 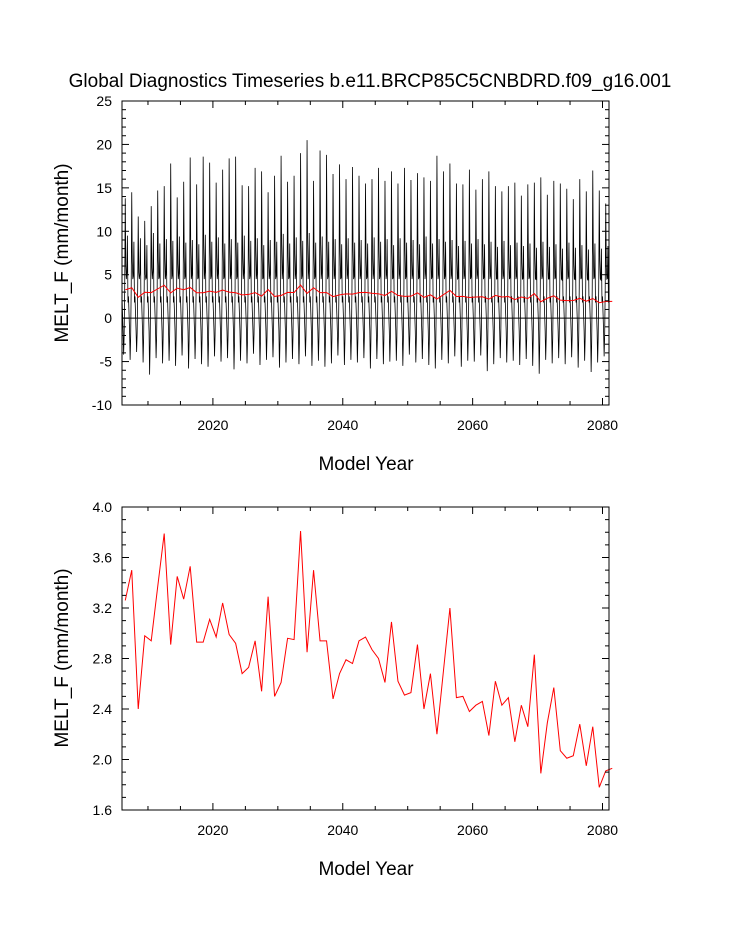 What do you see at coordinates (212, 425) in the screenshot?
I see `top-x-tick-label: 2020` at bounding box center [212, 425].